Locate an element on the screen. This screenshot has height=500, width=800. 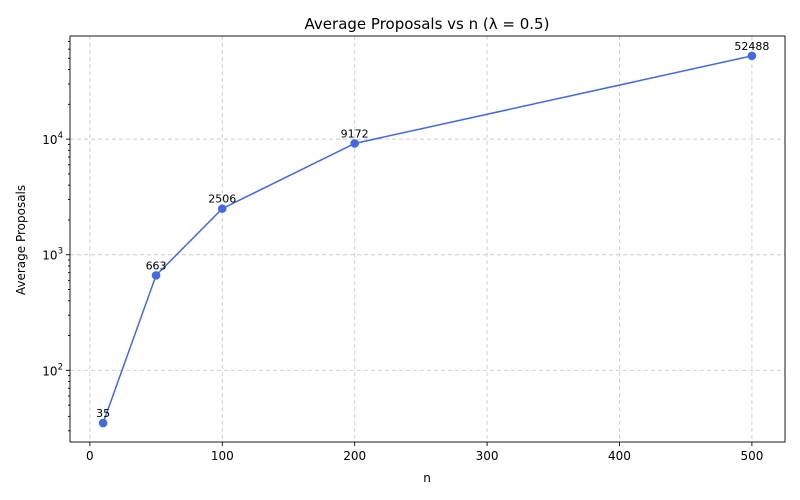
x-axis-label: n is located at coordinates (427, 478).